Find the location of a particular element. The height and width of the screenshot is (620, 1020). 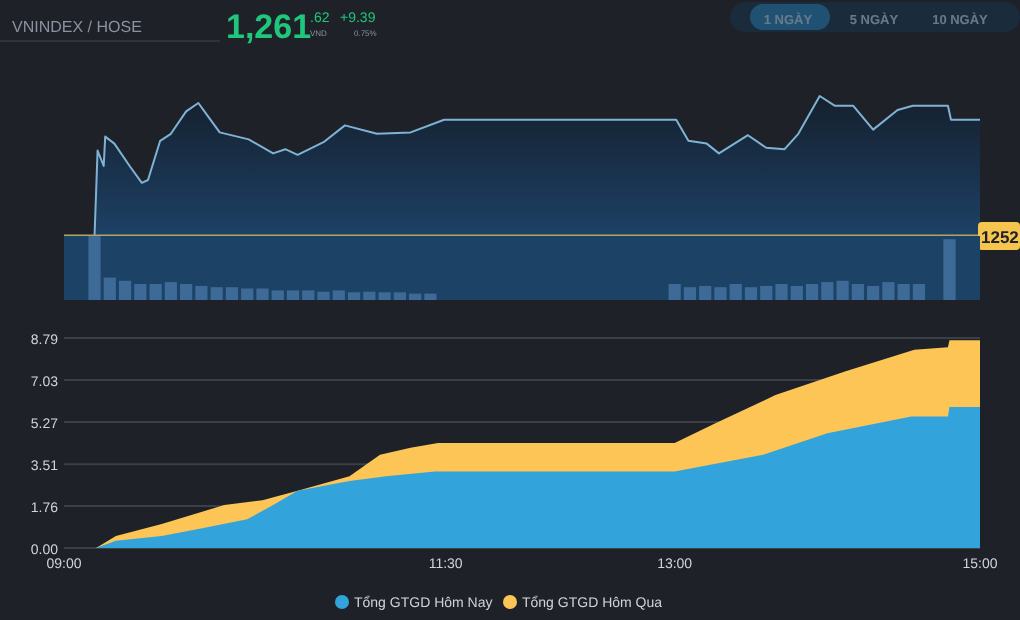

text: VNINDEX / HOSE is located at coordinates (77, 27).